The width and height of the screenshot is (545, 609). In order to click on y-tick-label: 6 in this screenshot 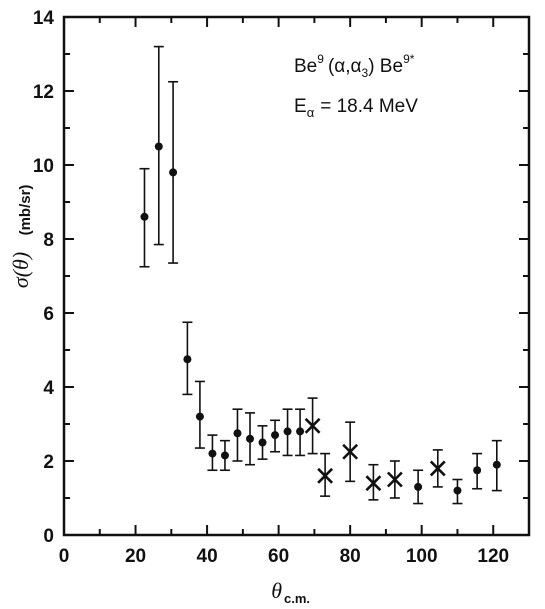, I will do `click(48, 314)`.